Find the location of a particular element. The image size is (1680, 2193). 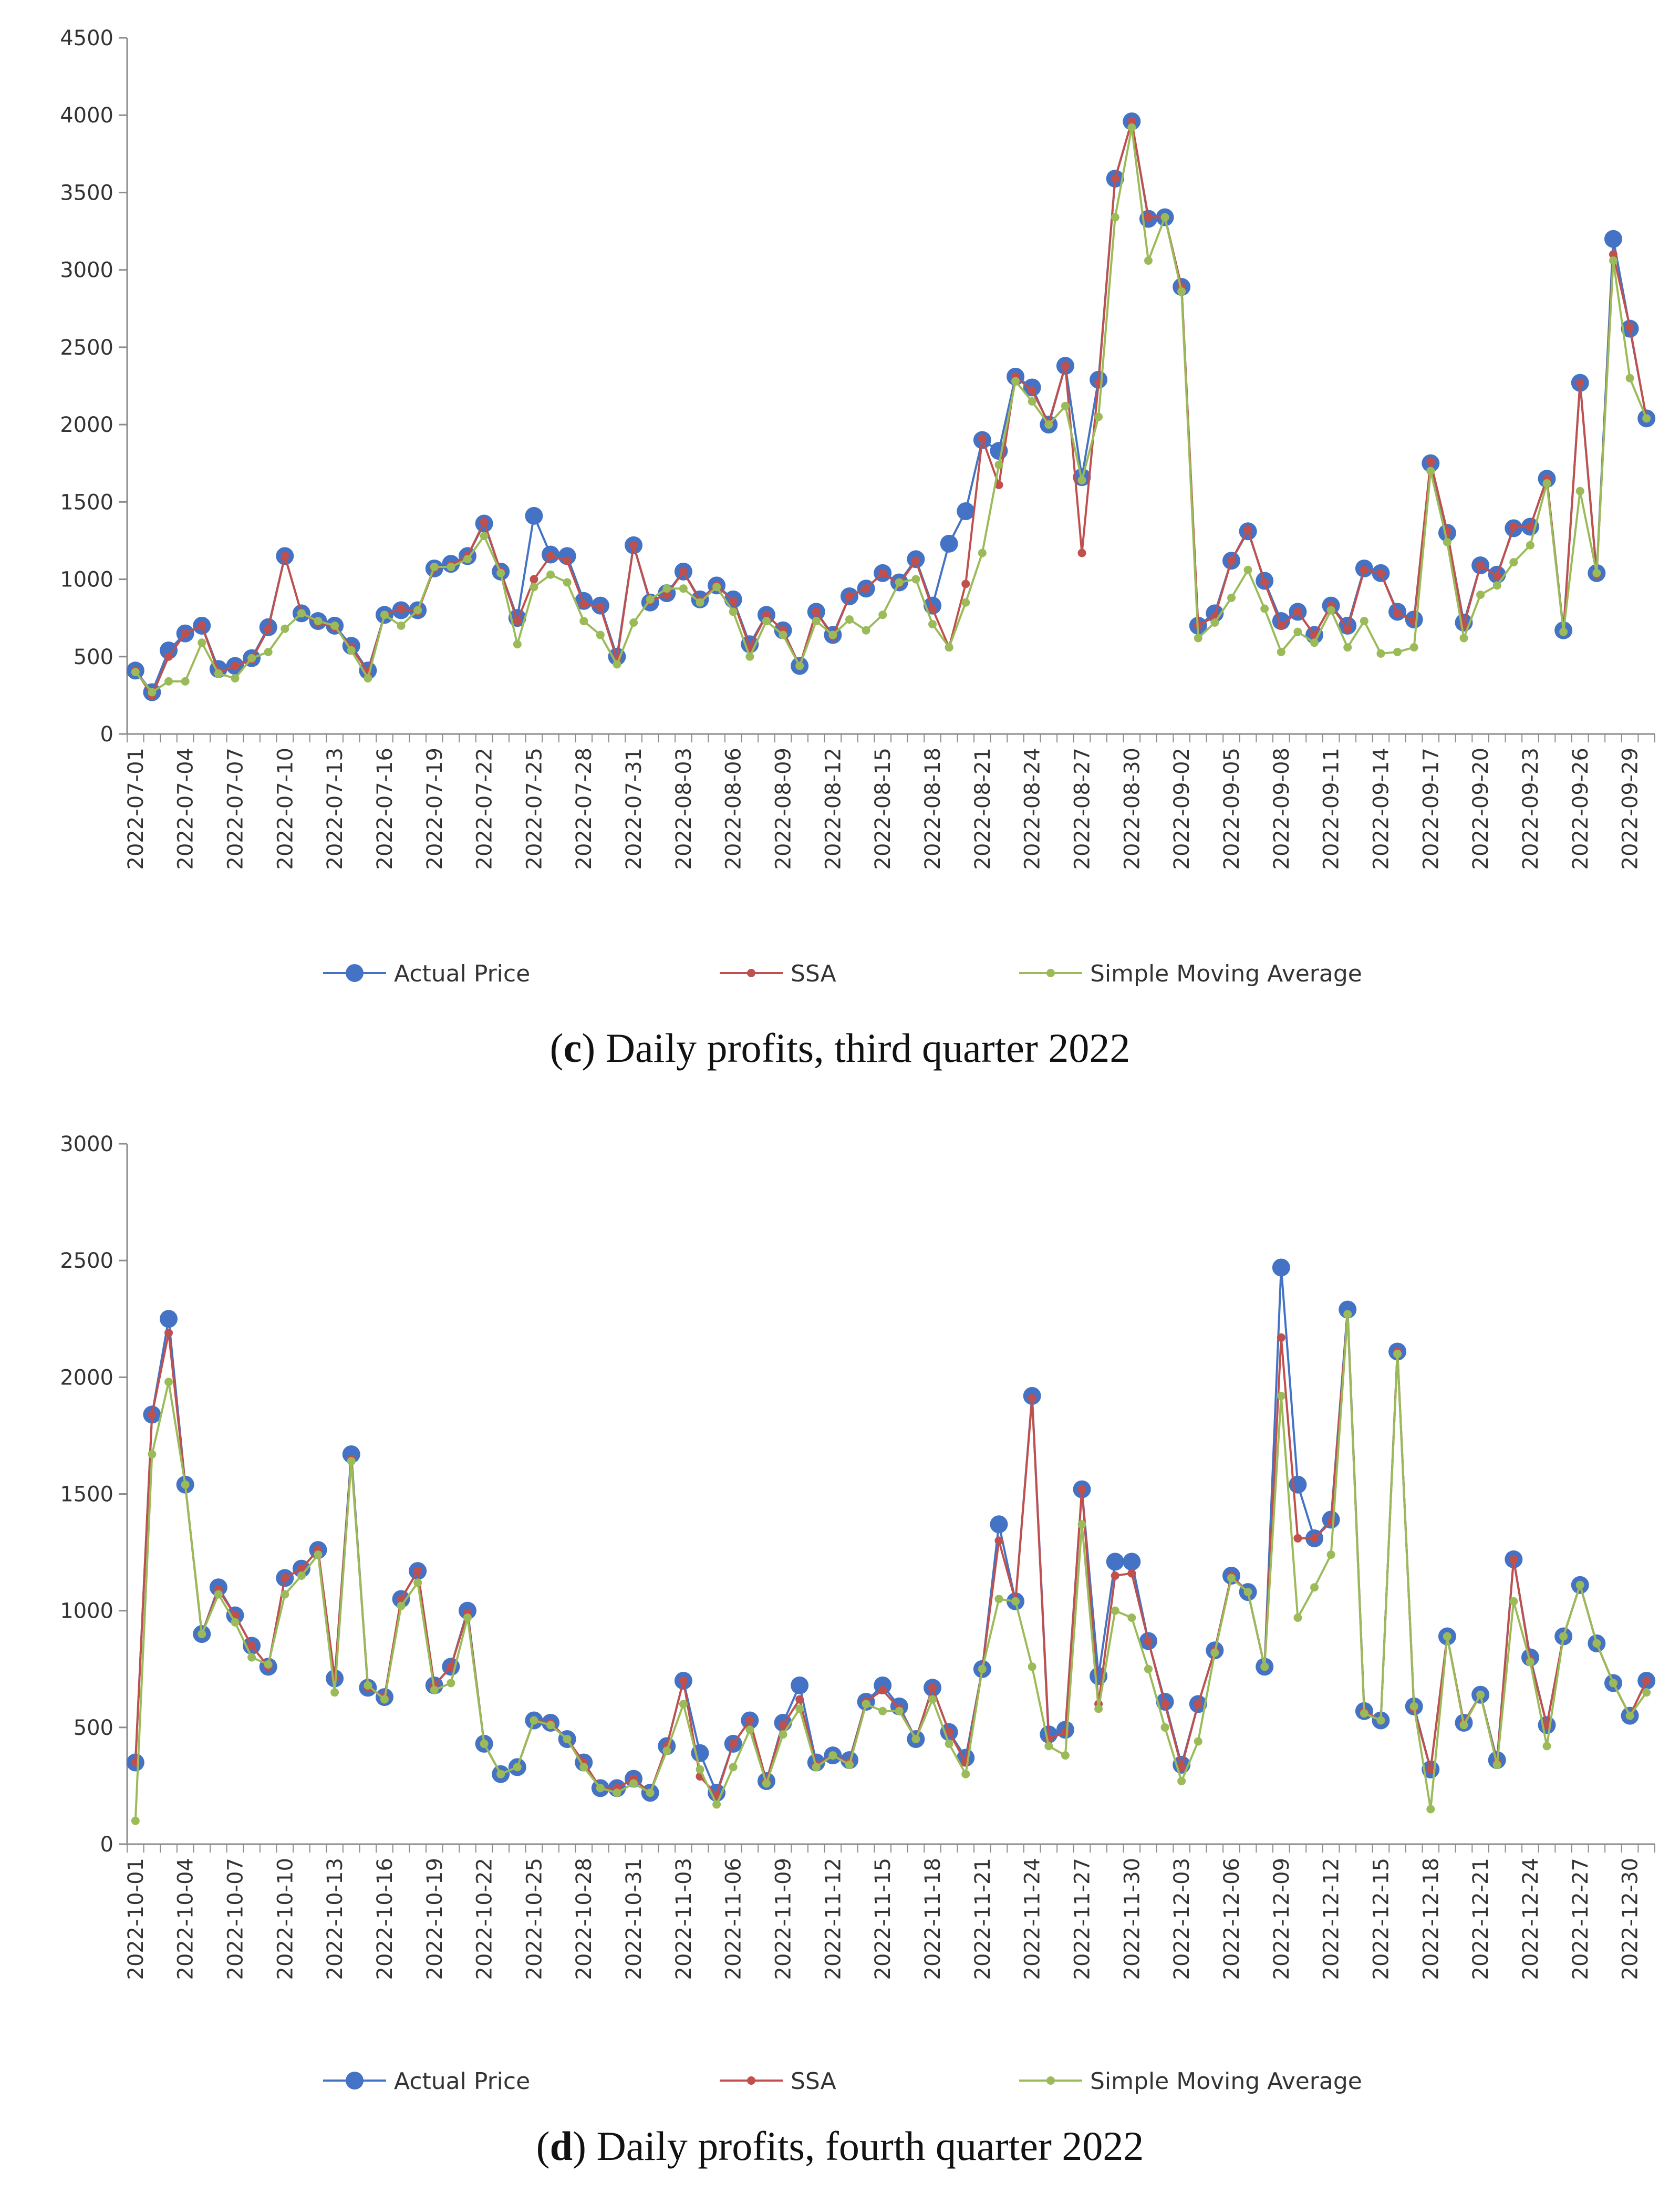

y-tick-label: 1500 is located at coordinates (86, 1495).